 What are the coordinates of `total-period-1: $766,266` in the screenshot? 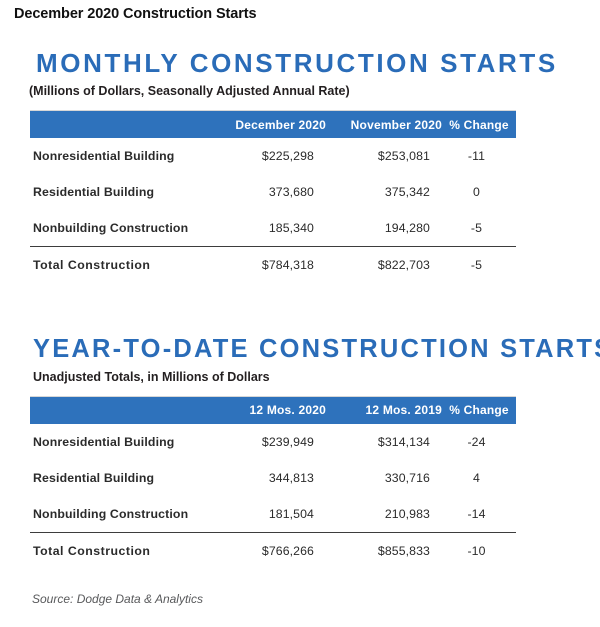 It's located at (271, 550).